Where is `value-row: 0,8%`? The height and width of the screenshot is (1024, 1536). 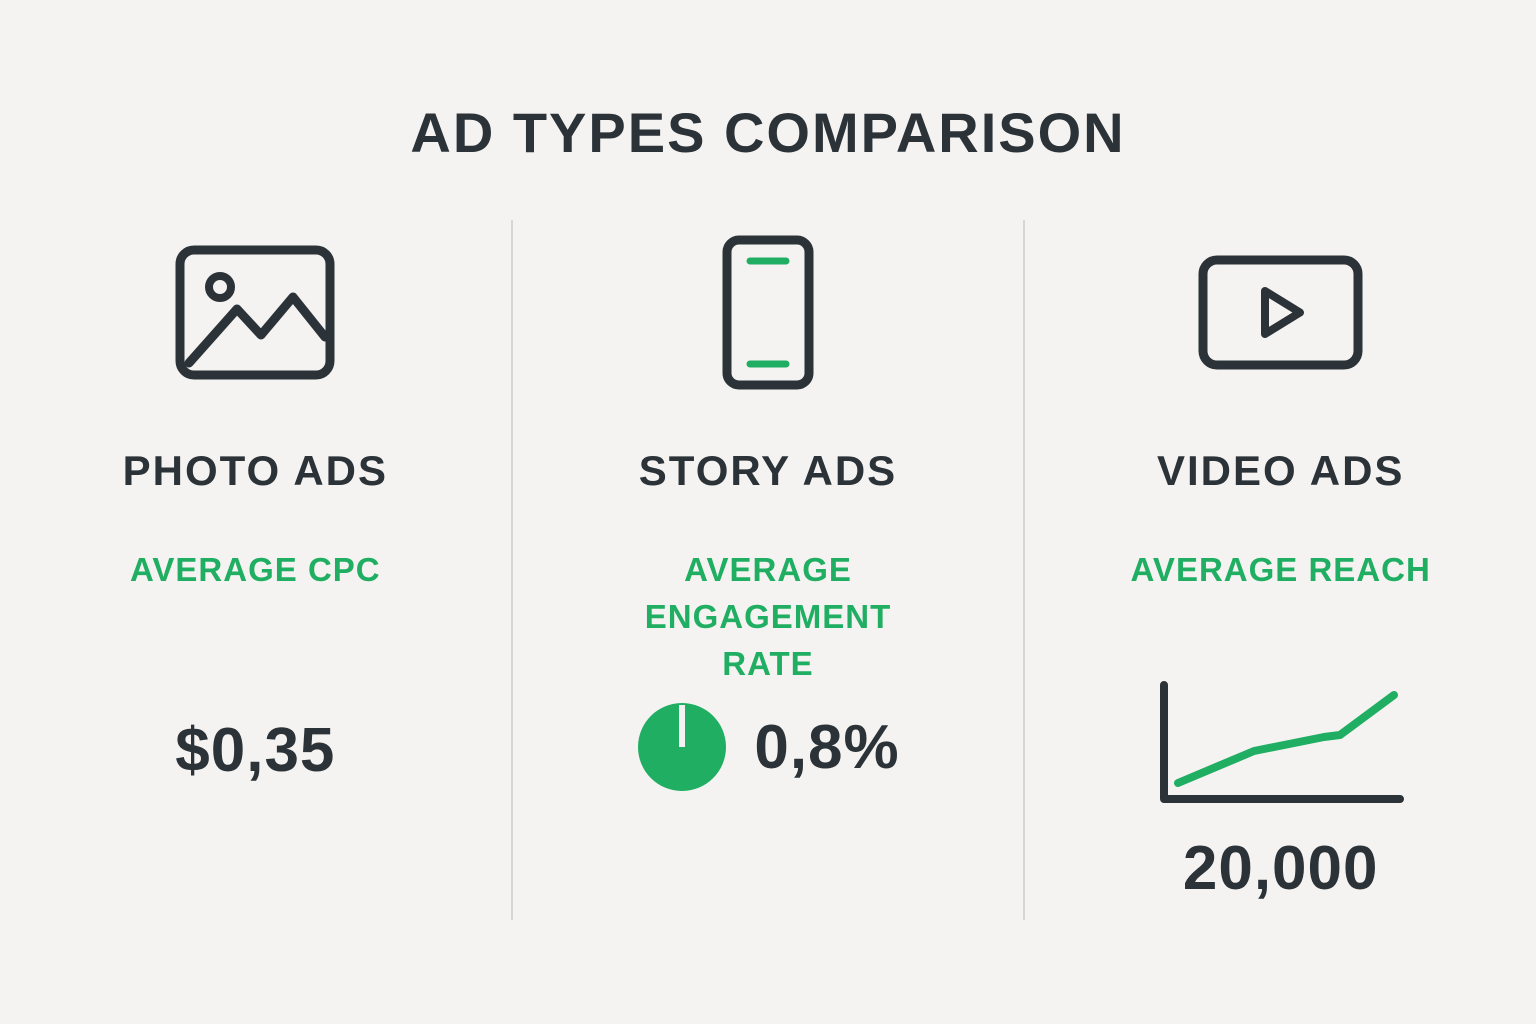
value-row: 0,8% is located at coordinates (767, 747).